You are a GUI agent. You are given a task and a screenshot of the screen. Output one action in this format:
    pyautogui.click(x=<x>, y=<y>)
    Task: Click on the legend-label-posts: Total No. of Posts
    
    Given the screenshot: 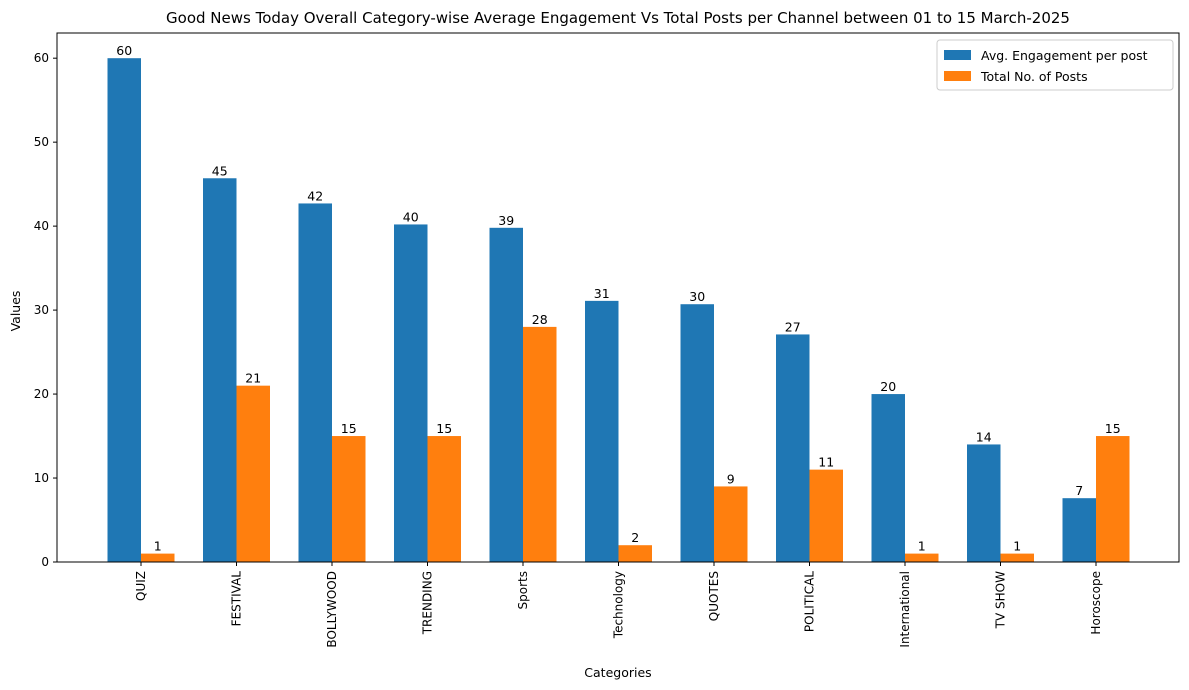 What is the action you would take?
    pyautogui.click(x=1034, y=76)
    